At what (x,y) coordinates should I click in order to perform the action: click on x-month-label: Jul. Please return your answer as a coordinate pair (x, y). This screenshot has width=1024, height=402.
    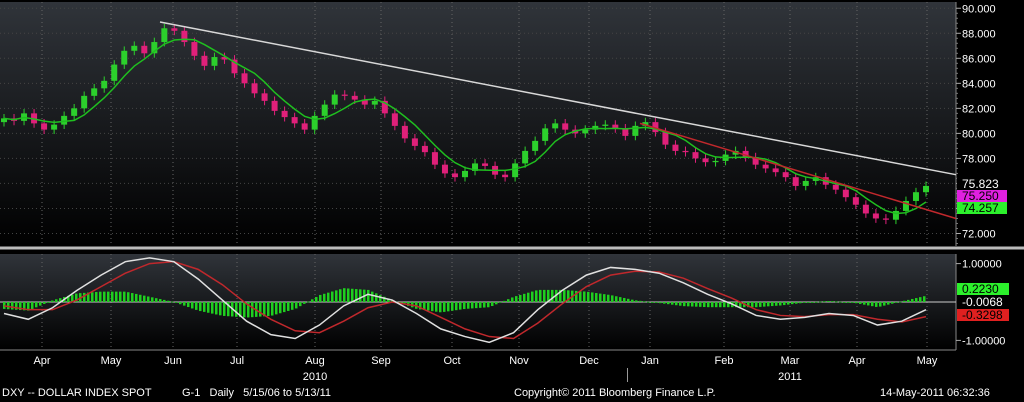
    Looking at the image, I should click on (237, 361).